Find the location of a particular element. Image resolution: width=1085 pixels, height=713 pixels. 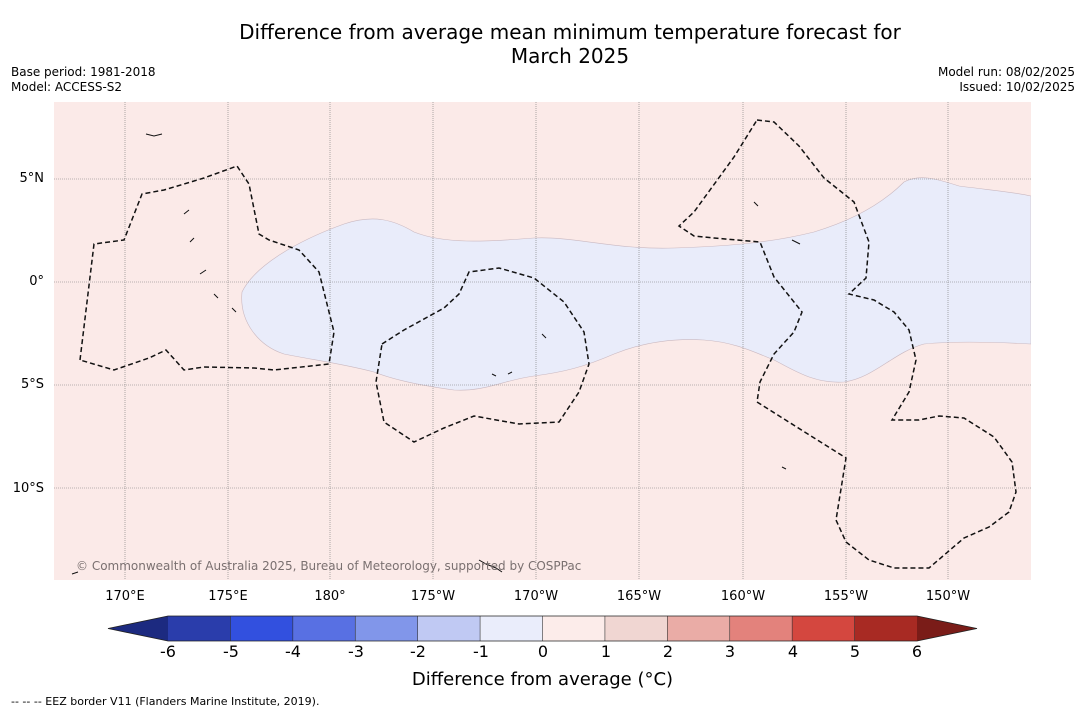

title-line-2: March 2025 is located at coordinates (570, 56).